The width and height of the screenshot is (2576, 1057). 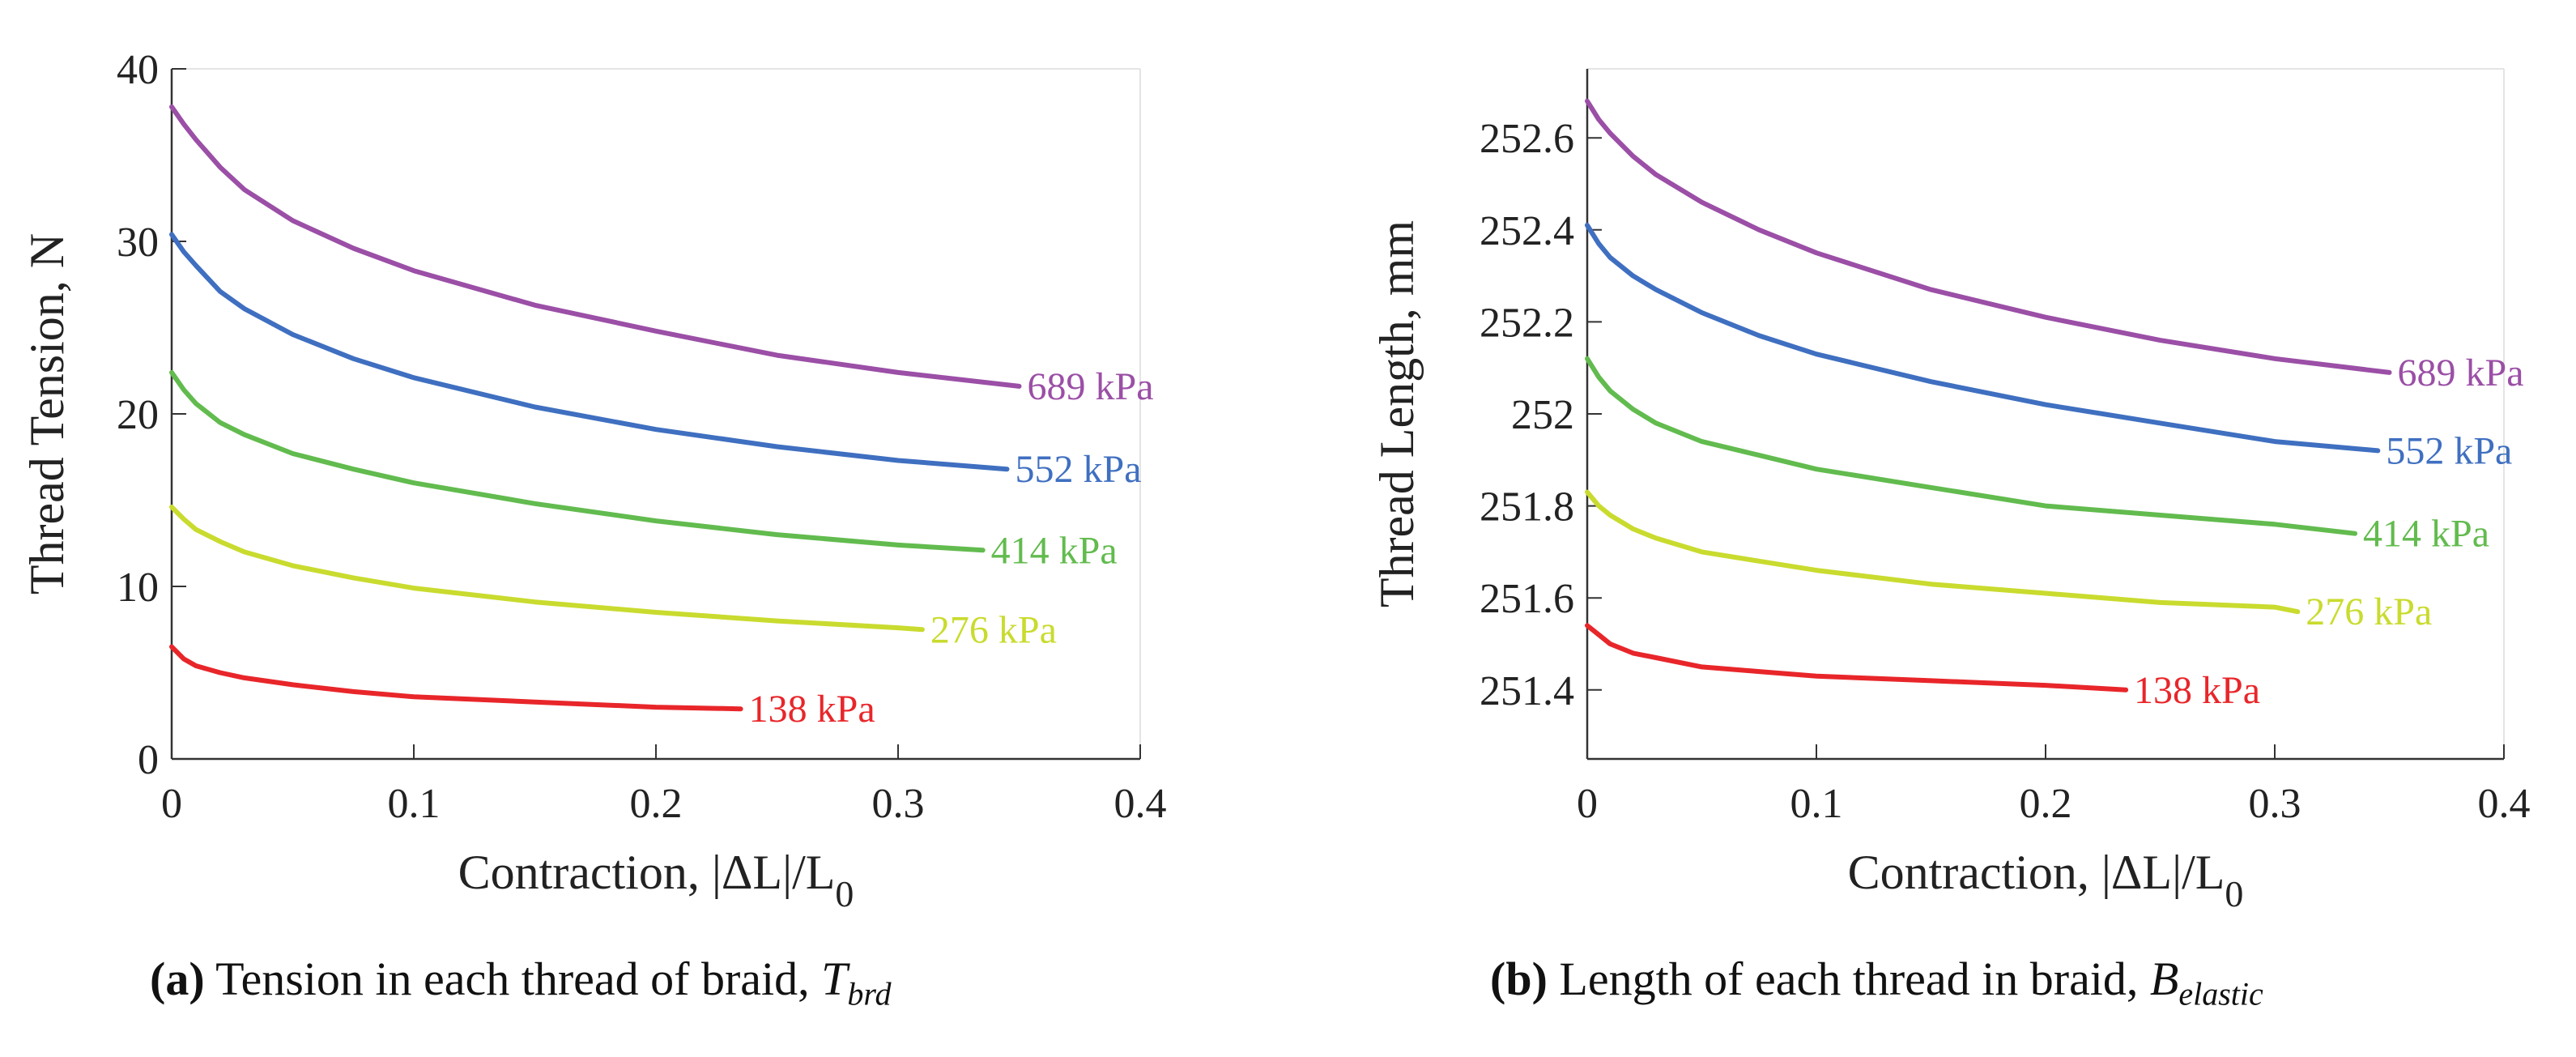 I want to click on caption-a-subscript: brd, so click(x=869, y=994).